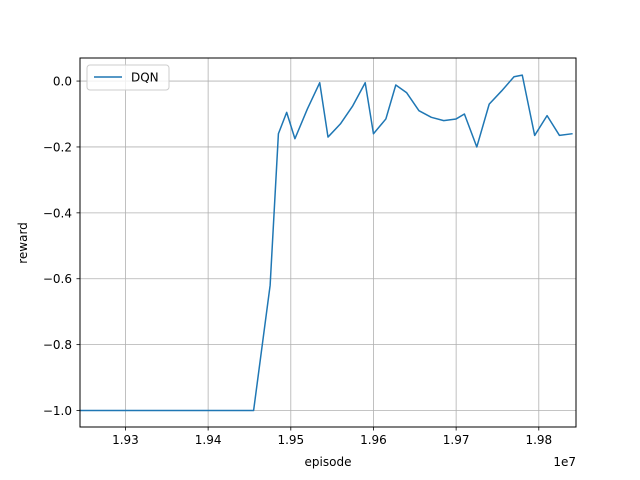 Image resolution: width=640 pixels, height=480 pixels. What do you see at coordinates (23, 243) in the screenshot?
I see `y-axis-label: reward` at bounding box center [23, 243].